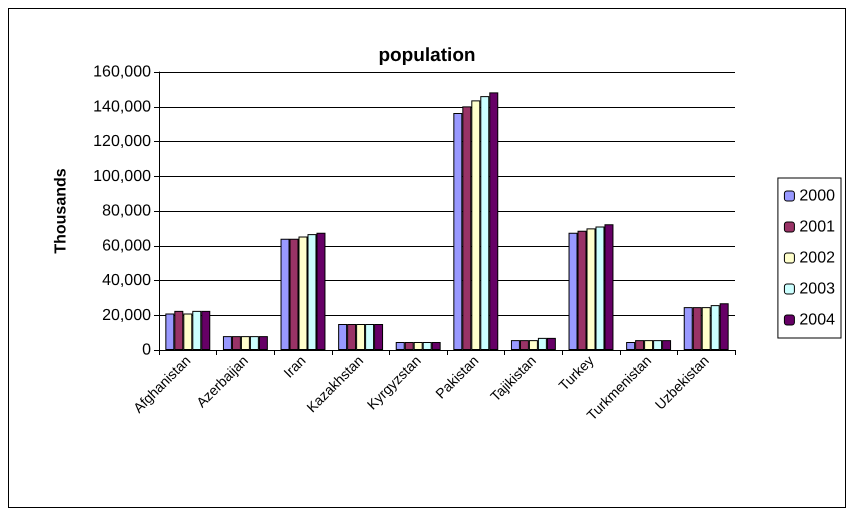 The height and width of the screenshot is (519, 856). Describe the element at coordinates (122, 72) in the screenshot. I see `y-tick-label: 160,000` at that location.